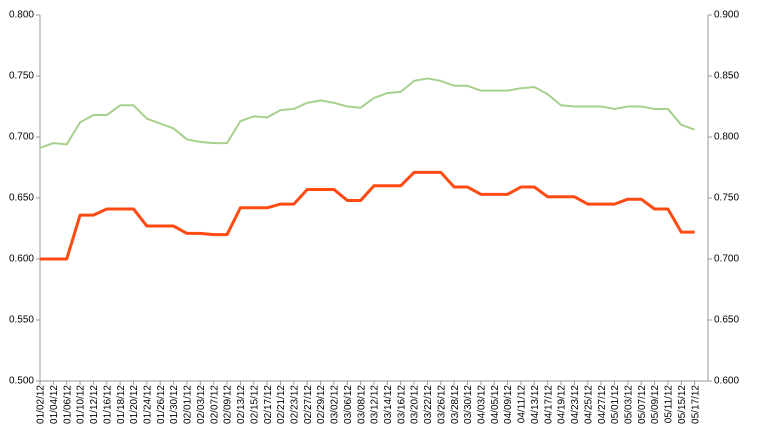 The image size is (759, 432). What do you see at coordinates (21, 137) in the screenshot?
I see `y-tick-label: 0.700` at bounding box center [21, 137].